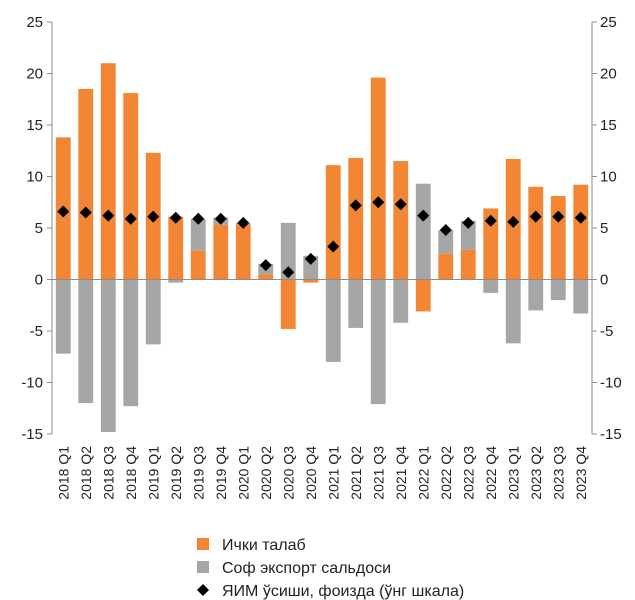  What do you see at coordinates (333, 473) in the screenshot?
I see `x-tick-label: 2021 Q1` at bounding box center [333, 473].